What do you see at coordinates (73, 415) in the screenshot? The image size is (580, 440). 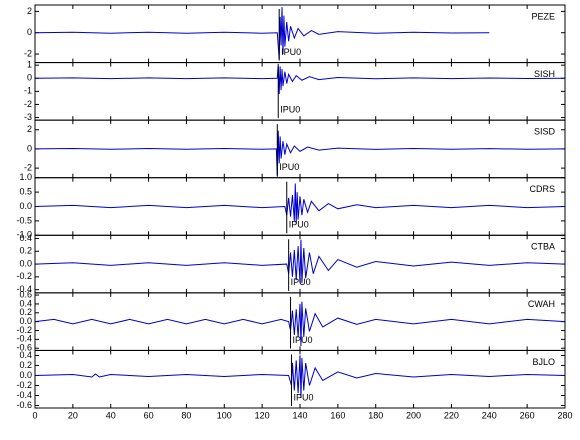 I see `x-tick-label: 20` at bounding box center [73, 415].